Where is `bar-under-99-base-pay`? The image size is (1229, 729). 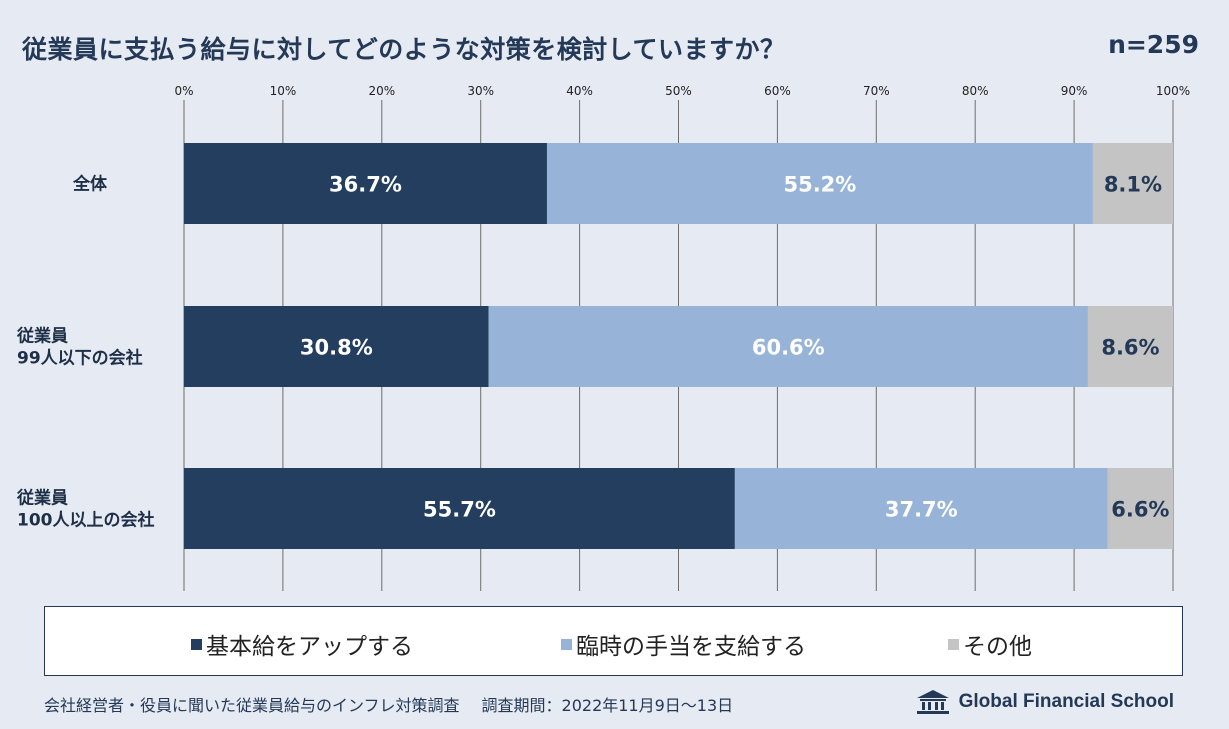 bar-under-99-base-pay is located at coordinates (336, 346).